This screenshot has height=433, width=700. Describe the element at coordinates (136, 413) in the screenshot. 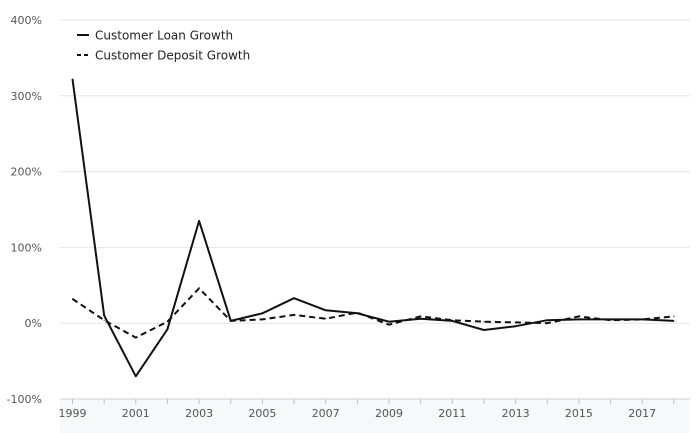

I see `x-tick-label: 2001` at that location.